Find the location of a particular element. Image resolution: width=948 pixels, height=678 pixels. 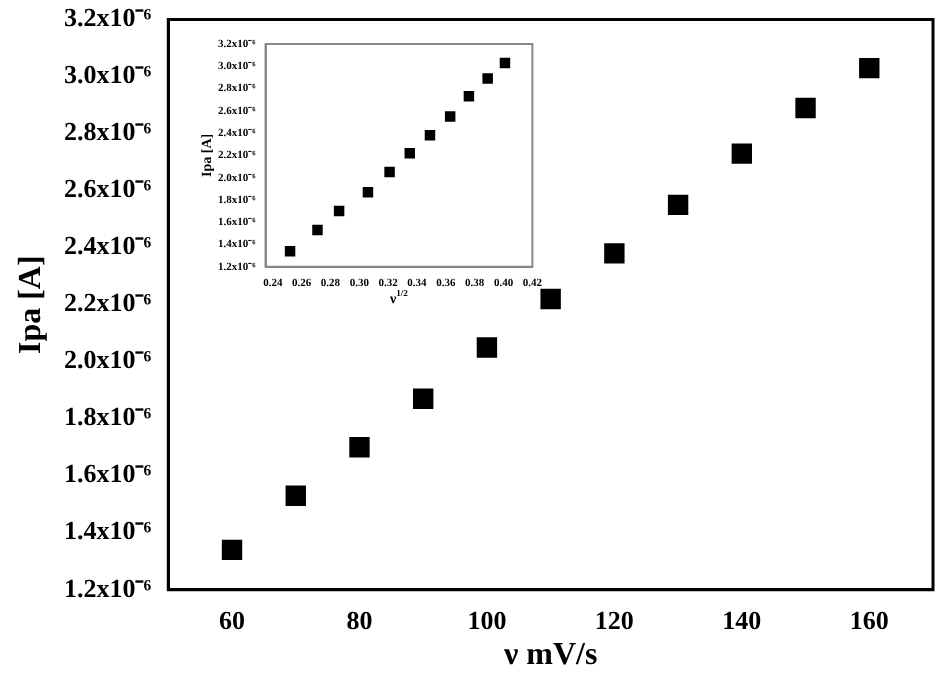

y-tick-label: 2.8x10⁻⁶ is located at coordinates (107, 131).